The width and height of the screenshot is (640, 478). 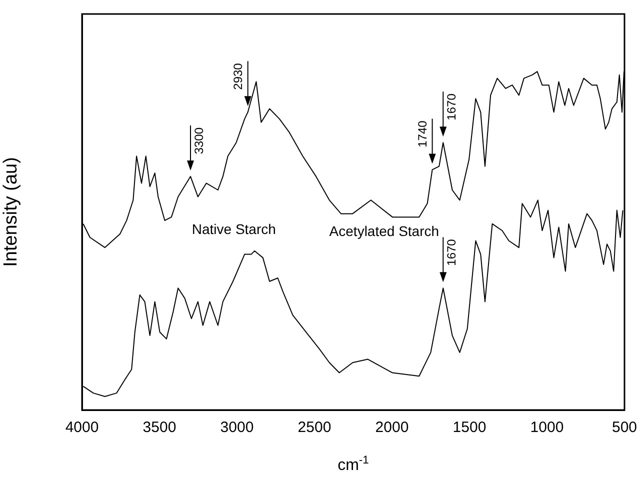 What do you see at coordinates (547, 427) in the screenshot?
I see `x-tick-label: 1000` at bounding box center [547, 427].